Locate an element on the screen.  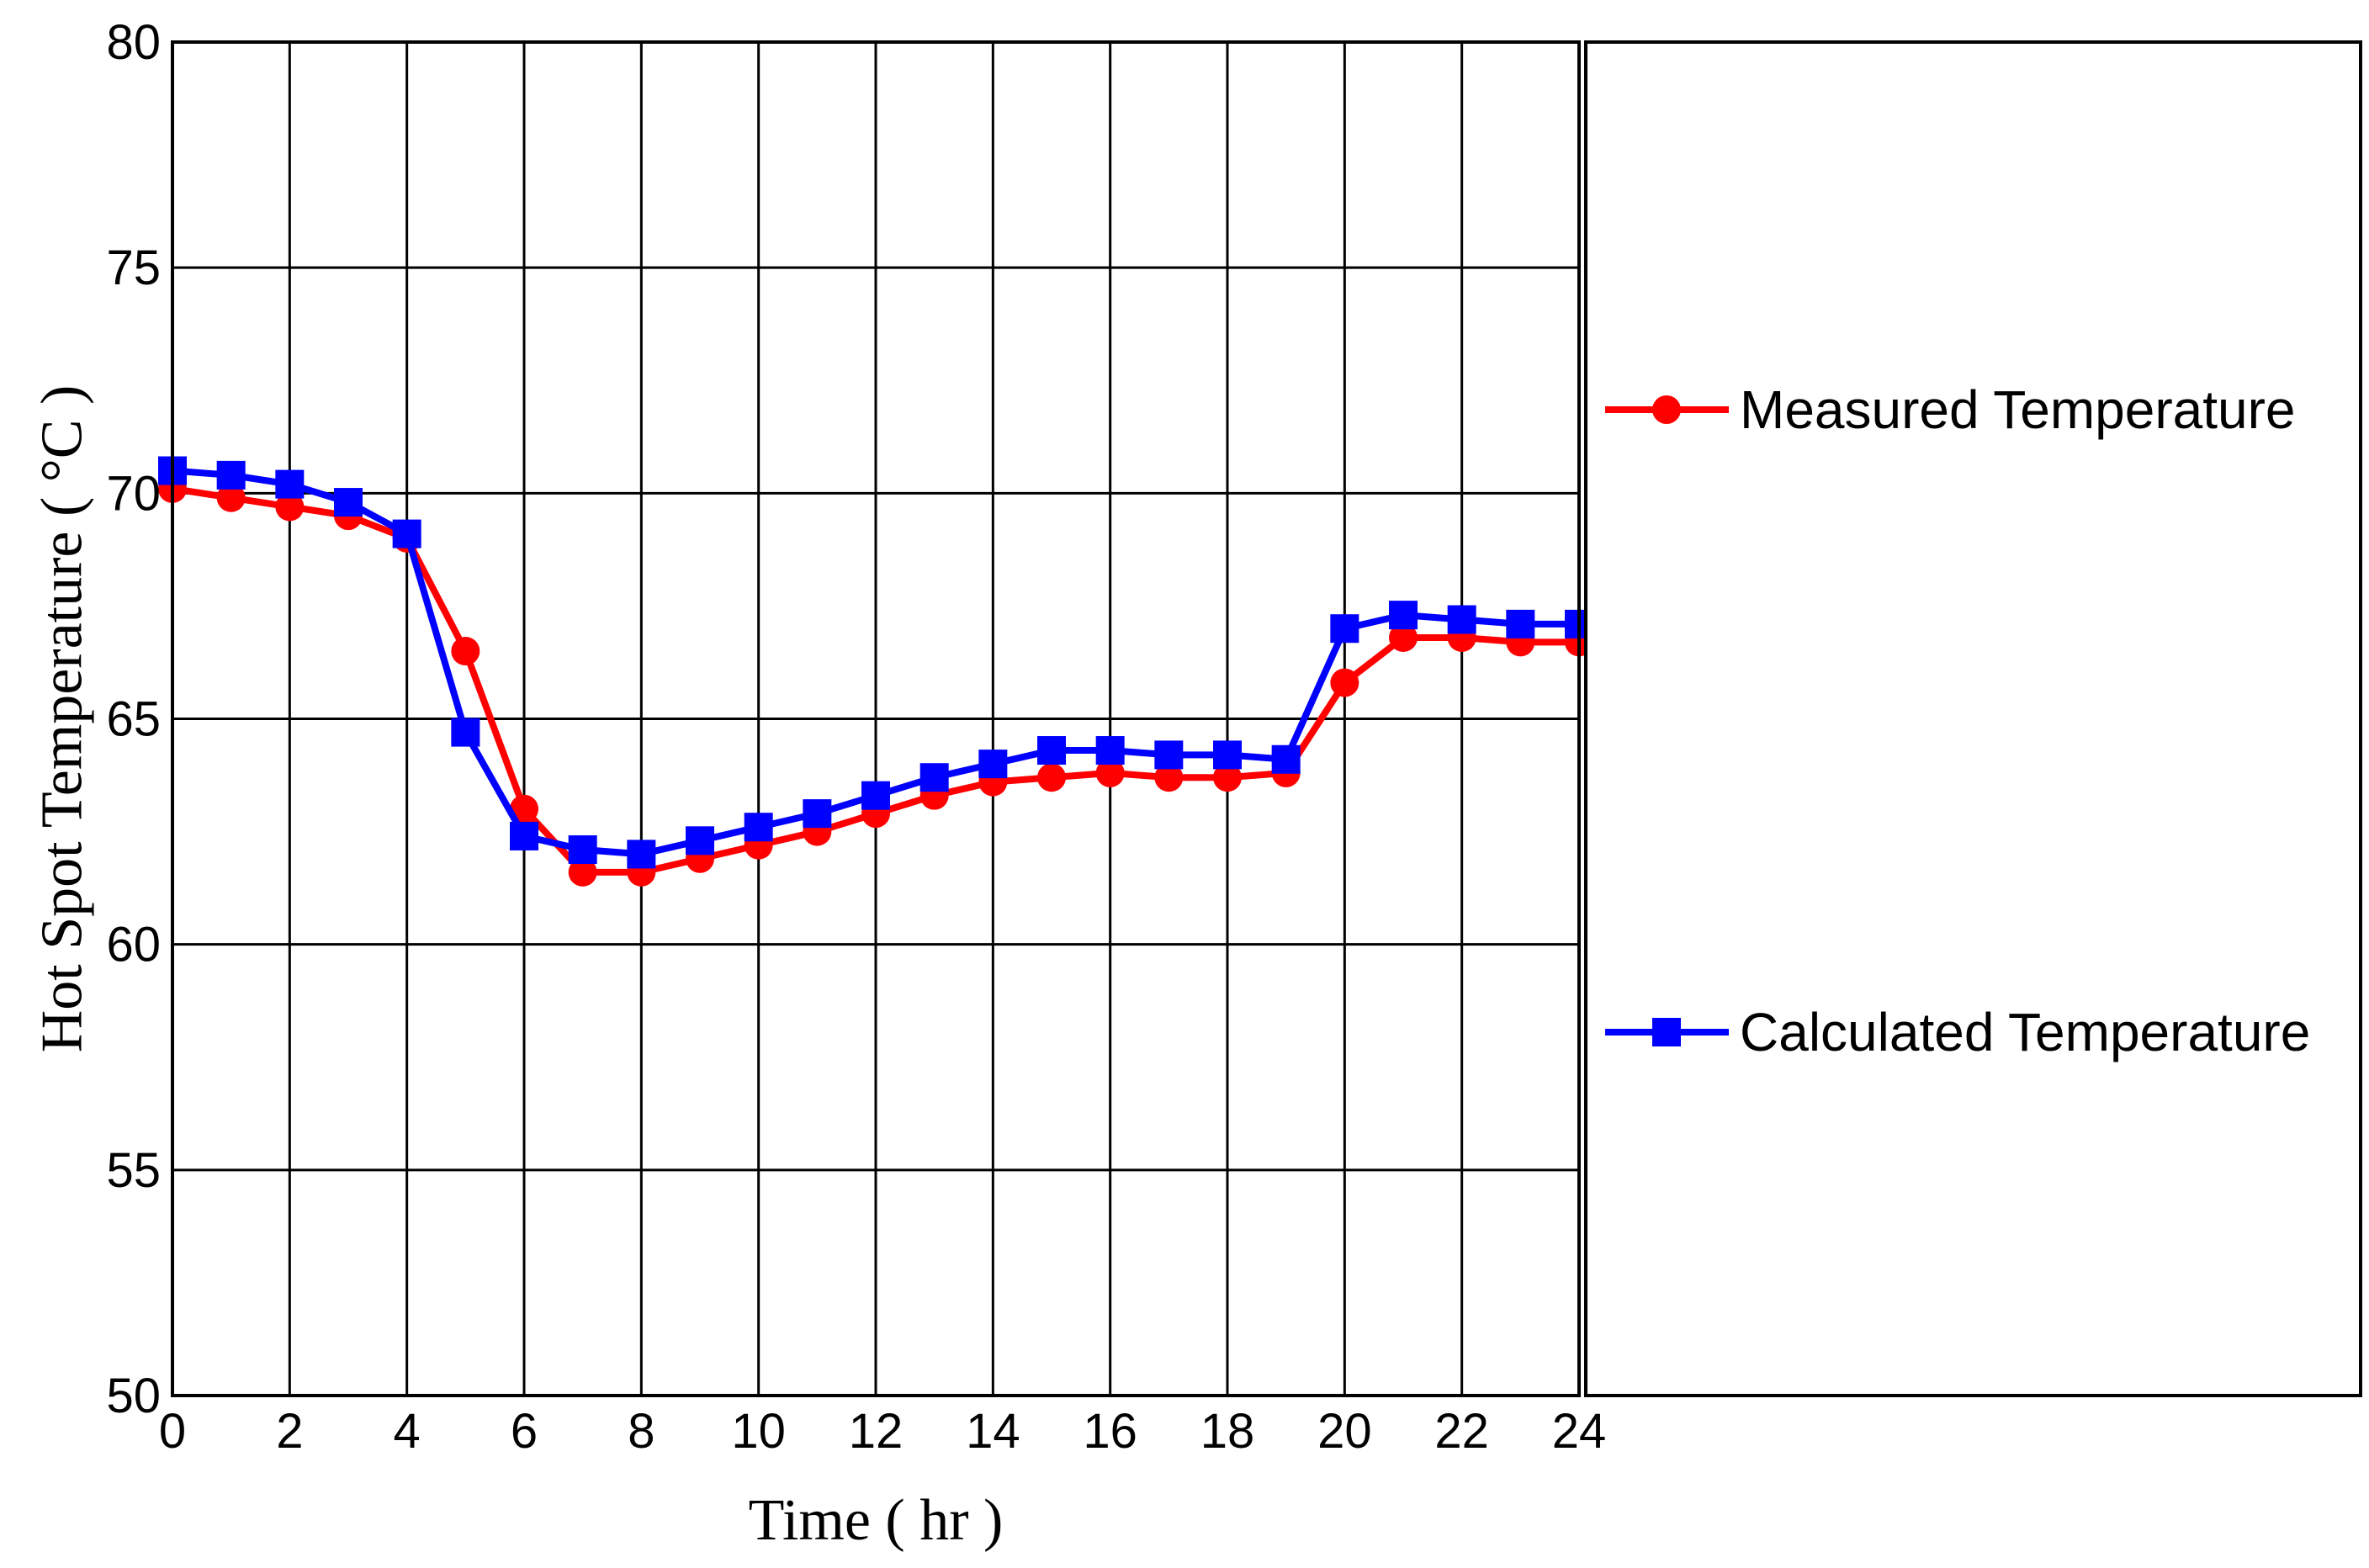
y-axis-label: Hot Spot Temperature ( °C ) is located at coordinates (63, 719).